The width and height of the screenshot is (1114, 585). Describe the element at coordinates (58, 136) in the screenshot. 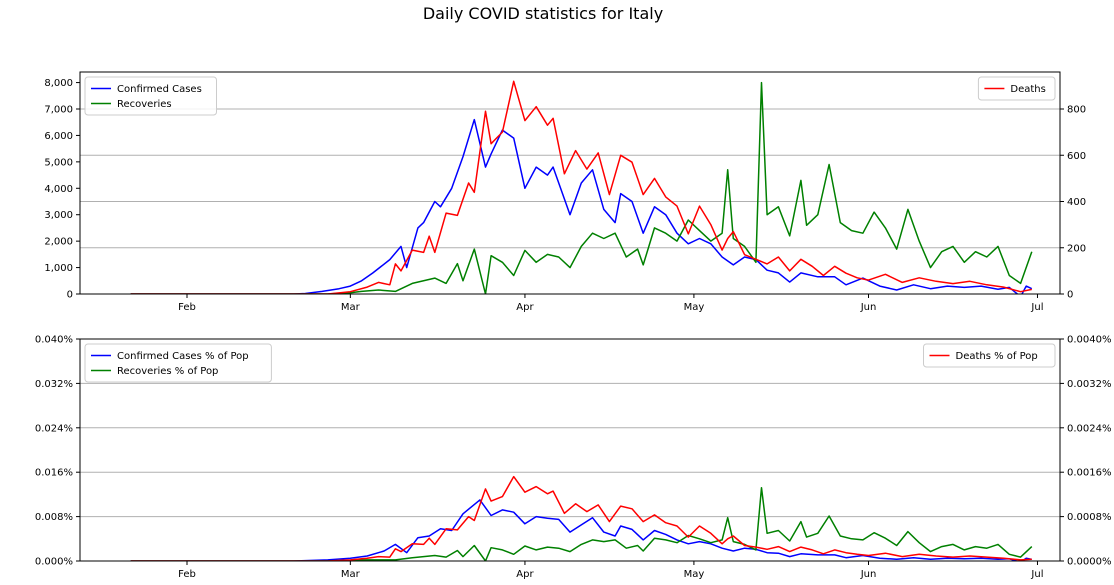

I see `left-tick-label: 6,000` at that location.